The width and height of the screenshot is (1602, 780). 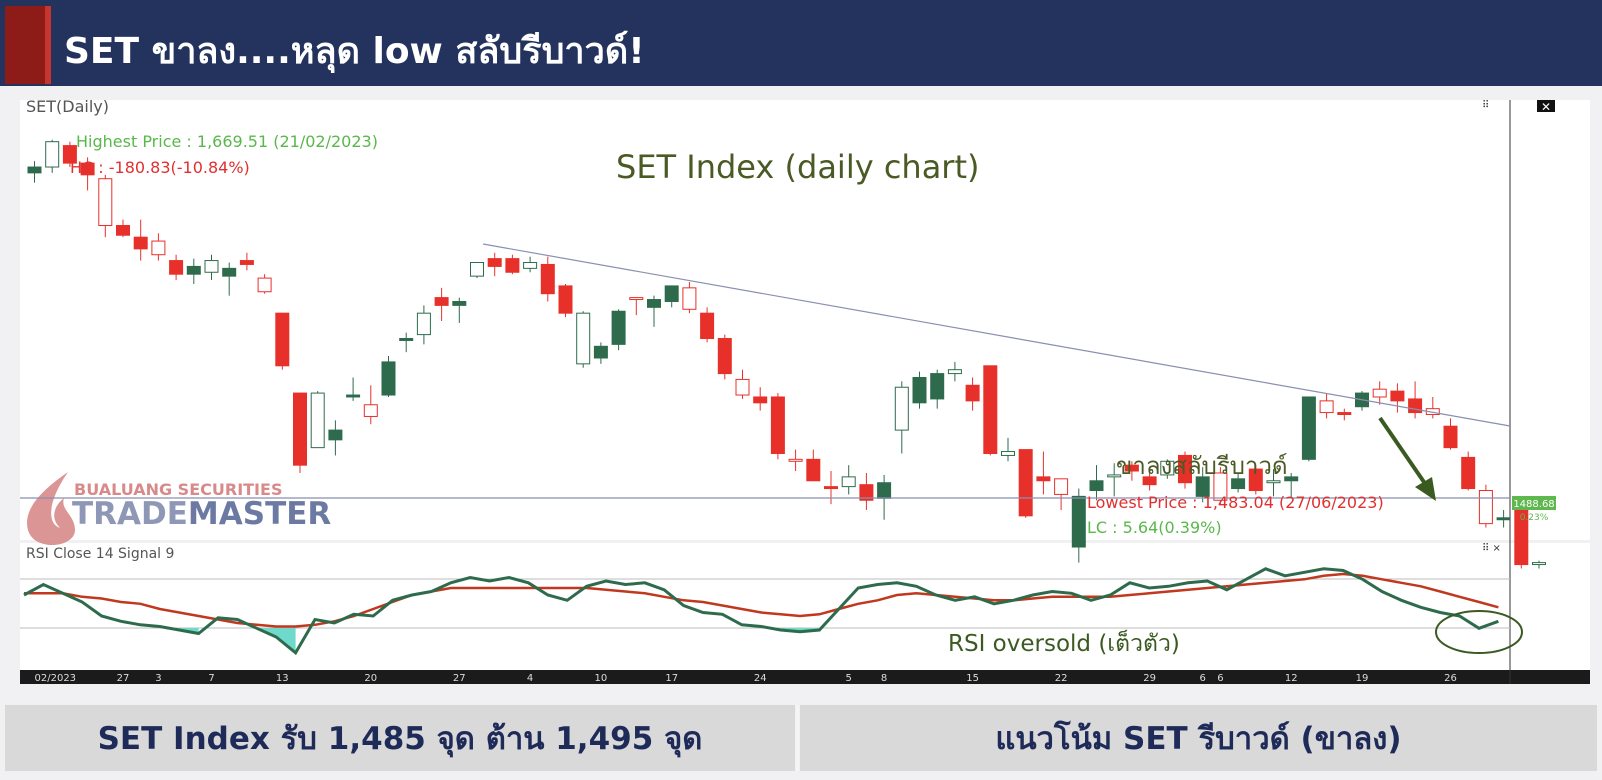 I want to click on arrow-shaft, so click(x=1403, y=451).